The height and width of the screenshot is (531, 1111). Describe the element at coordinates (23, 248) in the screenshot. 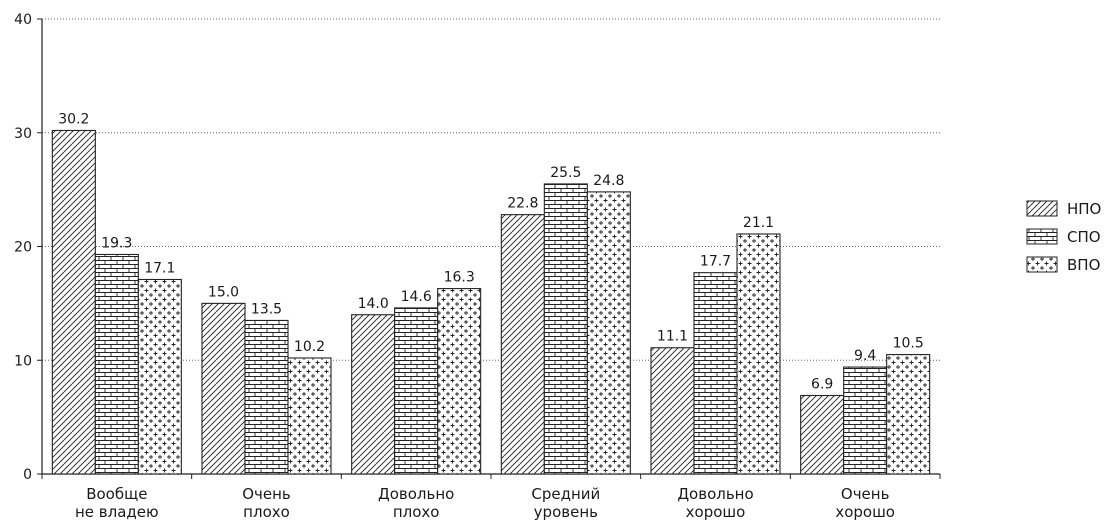

I see `y-tick-label: 20` at that location.